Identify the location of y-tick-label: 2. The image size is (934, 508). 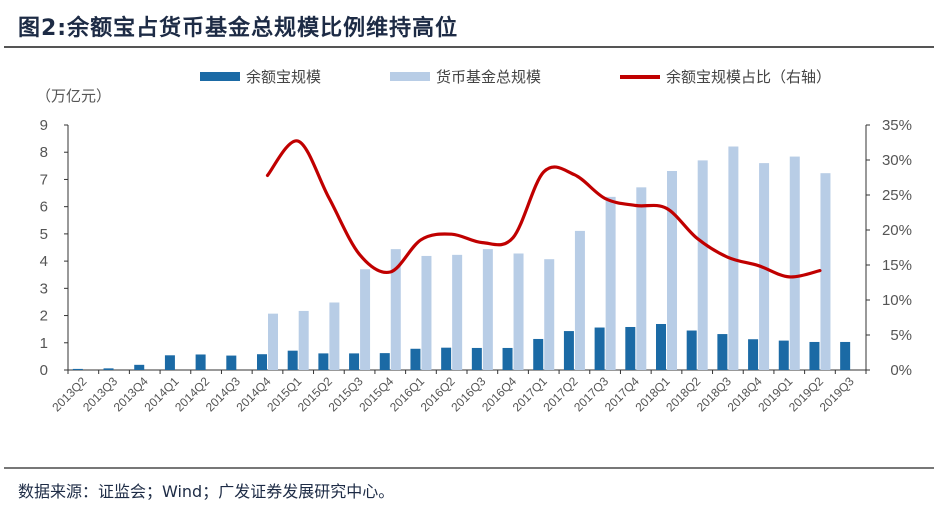
(44, 316).